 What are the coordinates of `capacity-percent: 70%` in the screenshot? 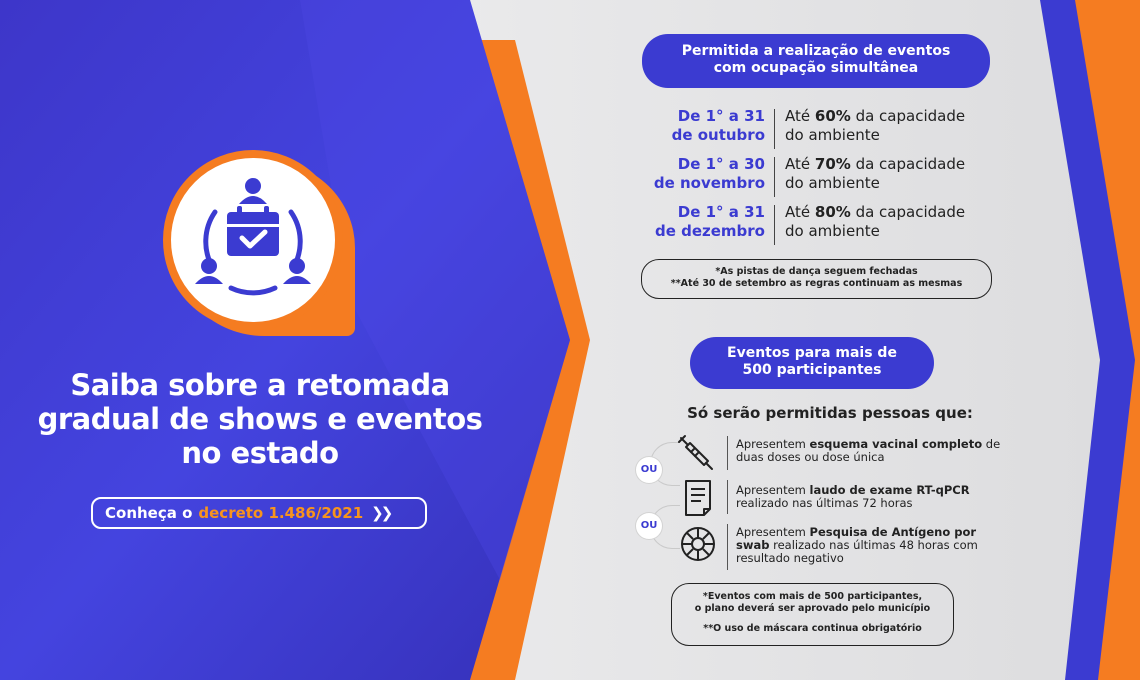 It's located at (832, 164).